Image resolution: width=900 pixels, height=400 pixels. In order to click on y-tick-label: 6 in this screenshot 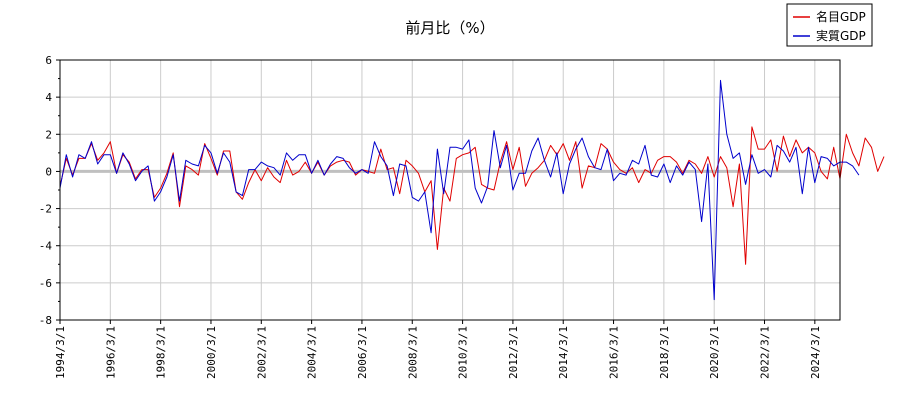, I will do `click(48, 60)`.